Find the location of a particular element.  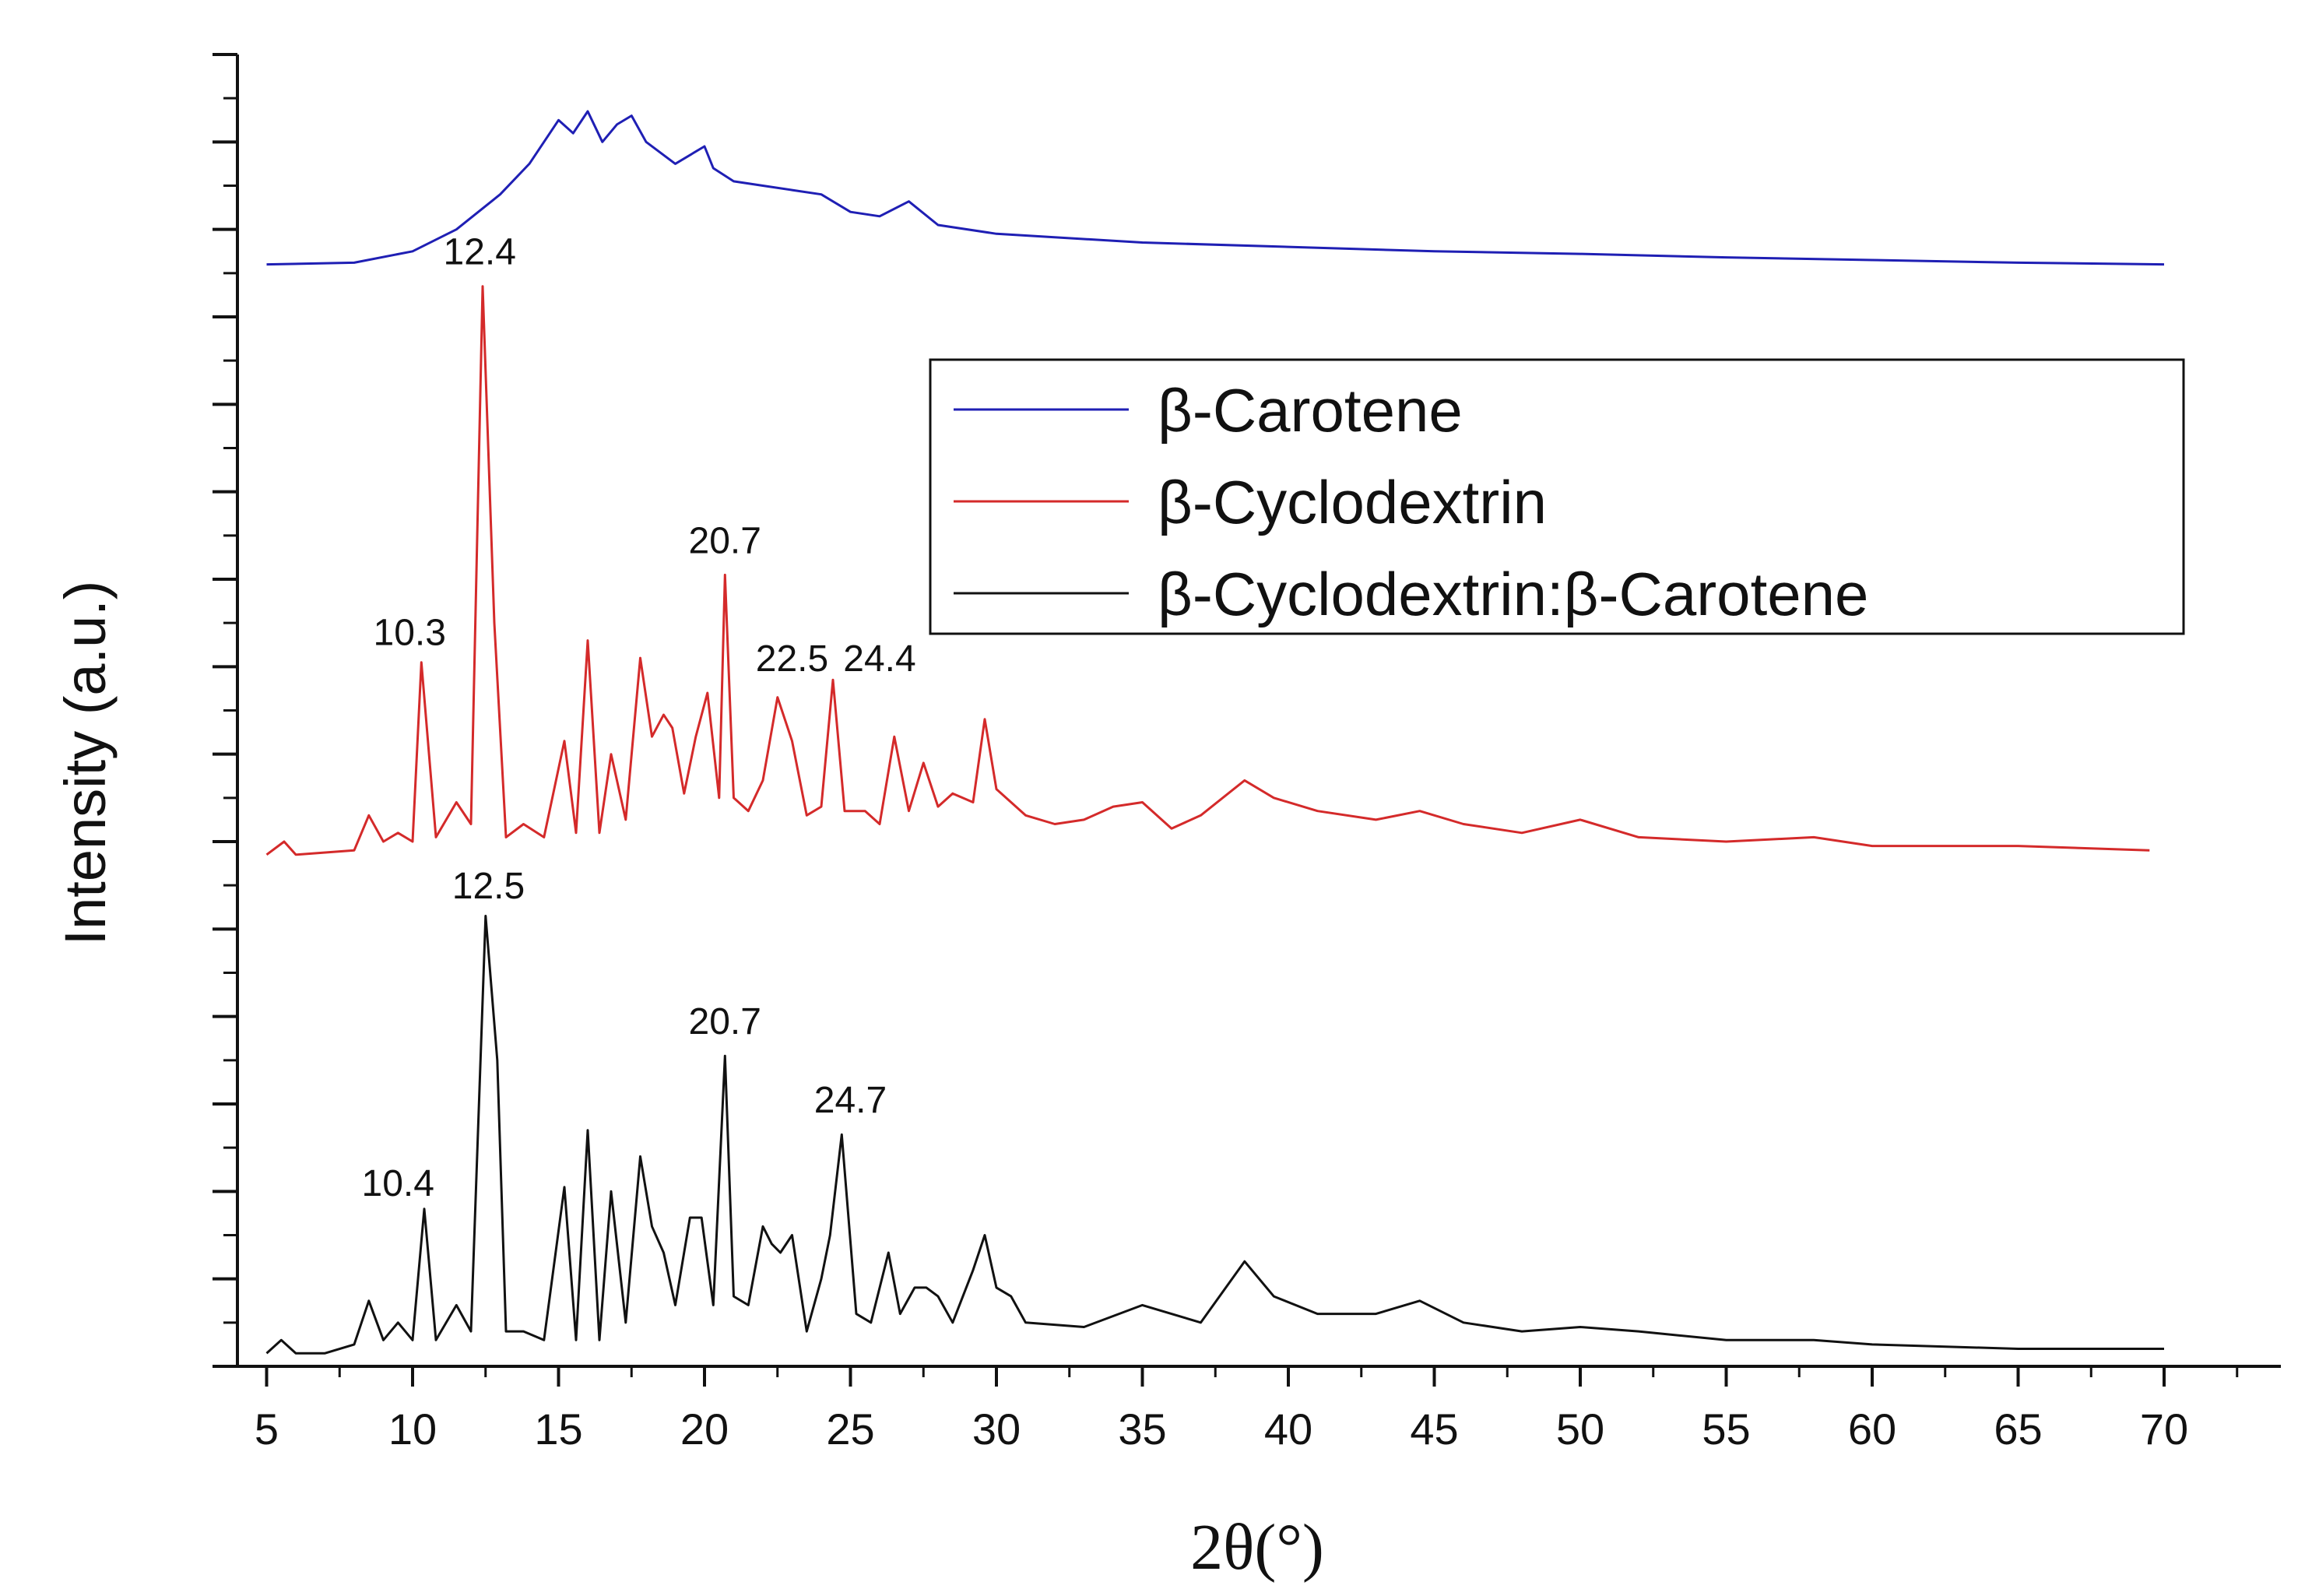

legend-box is located at coordinates (1557, 496).